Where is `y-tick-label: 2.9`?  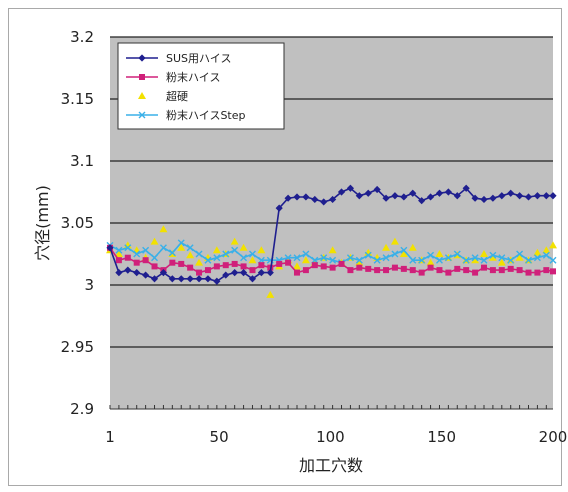
y-tick-label: 2.9 is located at coordinates (82, 409).